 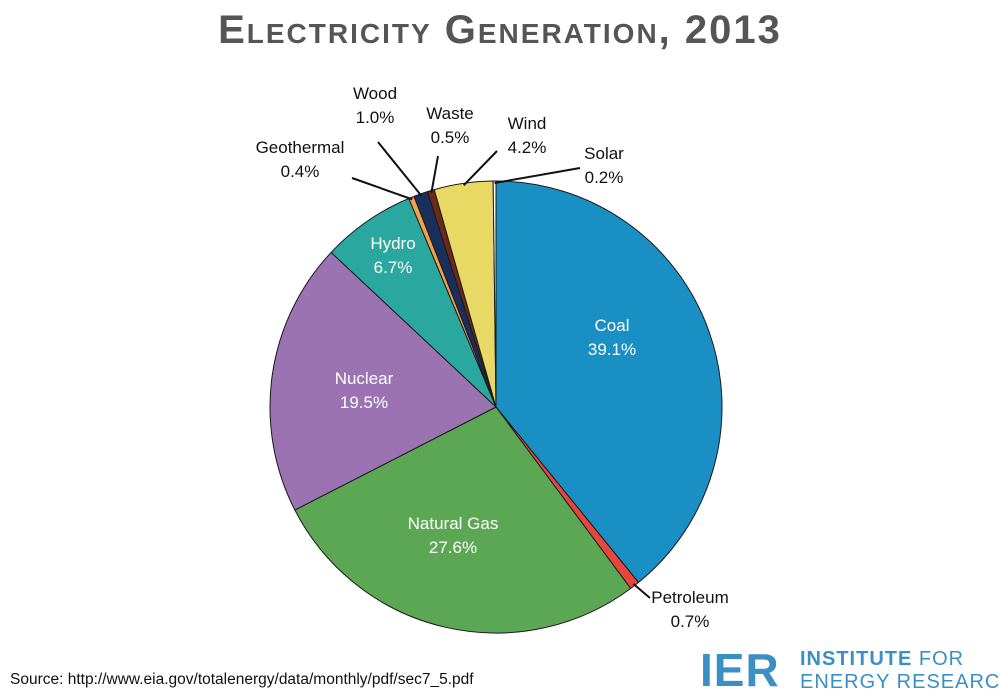 I want to click on pie-slice-coal, so click(x=609, y=381).